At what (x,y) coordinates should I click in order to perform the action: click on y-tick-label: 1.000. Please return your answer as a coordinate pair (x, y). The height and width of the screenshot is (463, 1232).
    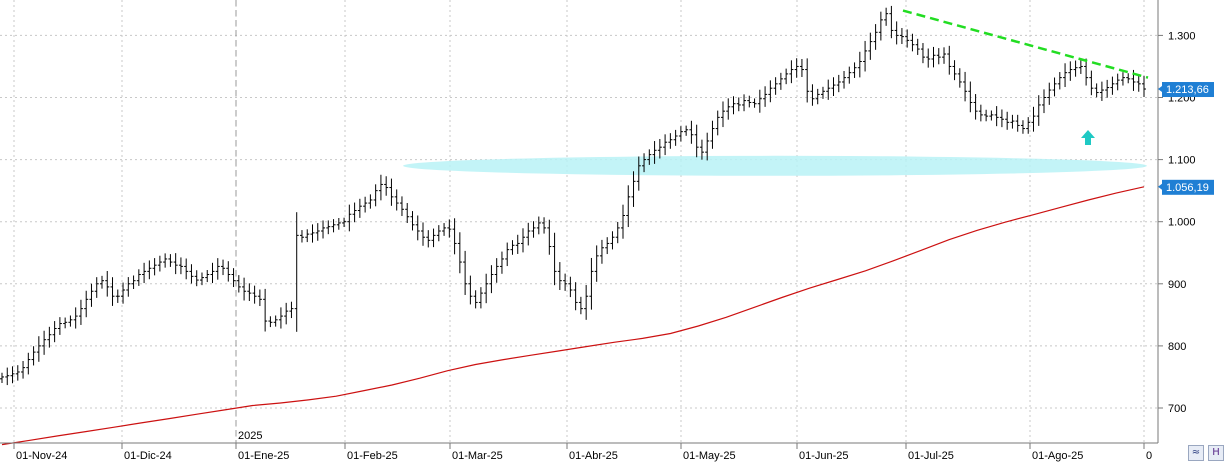
    Looking at the image, I should click on (1182, 223).